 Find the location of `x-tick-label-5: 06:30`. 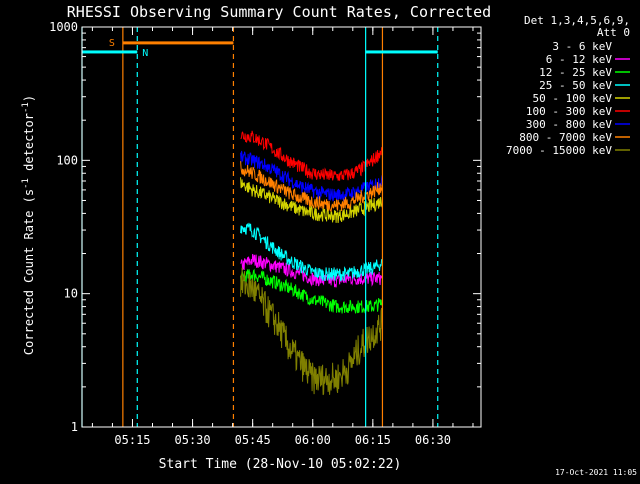

x-tick-label-5: 06:30 is located at coordinates (433, 440).